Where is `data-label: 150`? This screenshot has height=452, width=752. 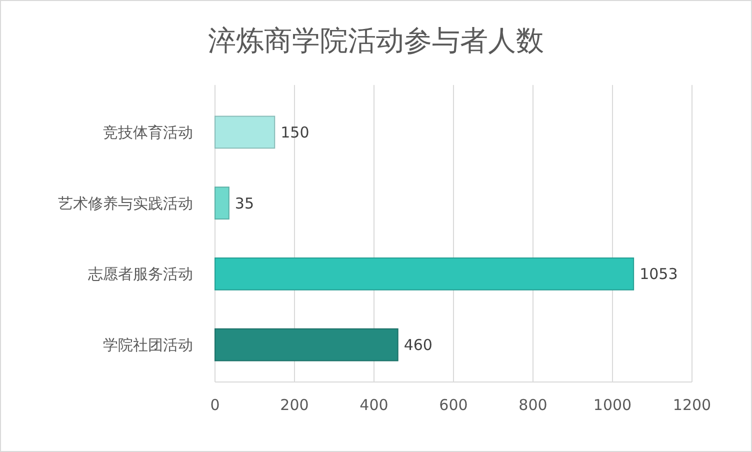 data-label: 150 is located at coordinates (295, 132).